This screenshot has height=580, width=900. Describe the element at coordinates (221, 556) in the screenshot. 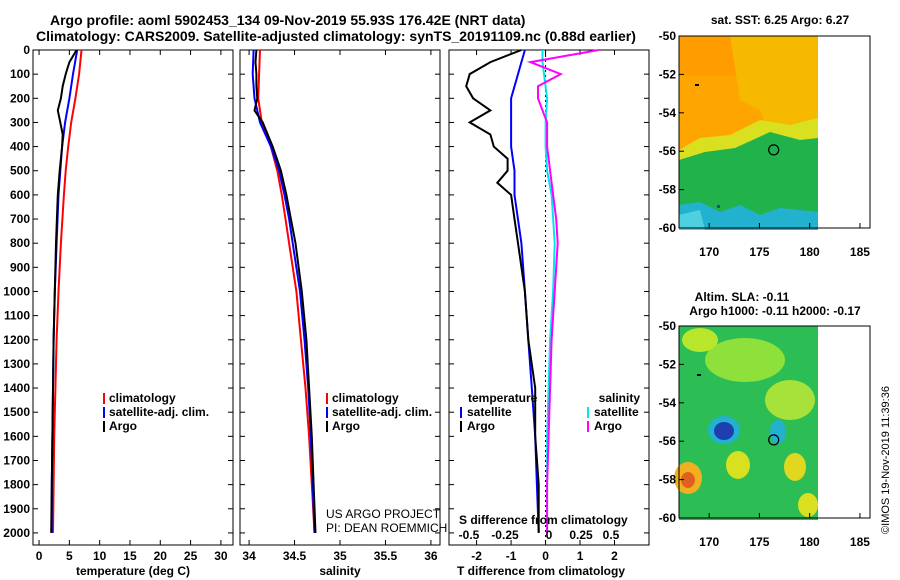

I see `x-tick-label: 30` at that location.